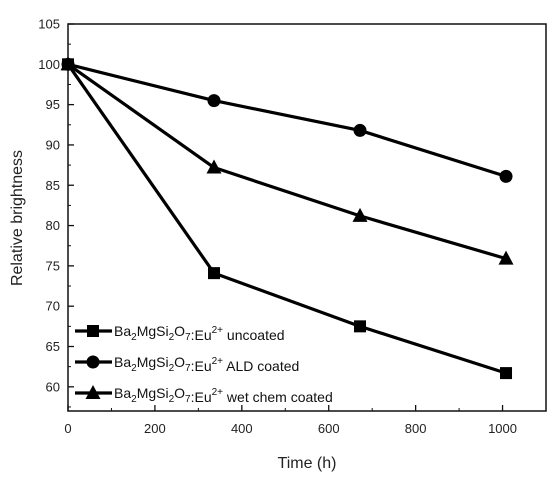  Describe the element at coordinates (307, 463) in the screenshot. I see `x-axis-title: Time (h)` at that location.